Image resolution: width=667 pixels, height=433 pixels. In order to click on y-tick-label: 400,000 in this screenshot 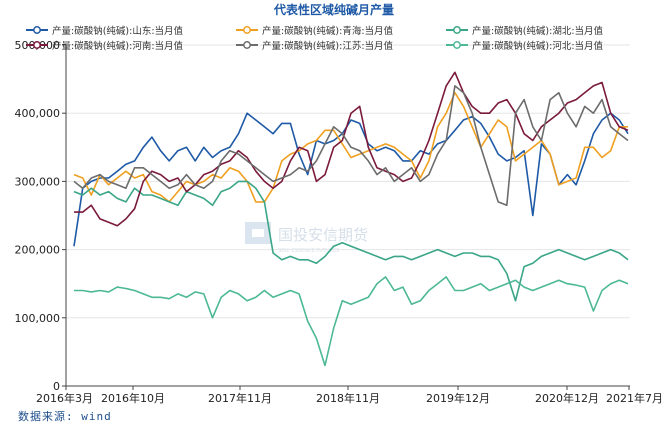, I will do `click(38, 113)`.